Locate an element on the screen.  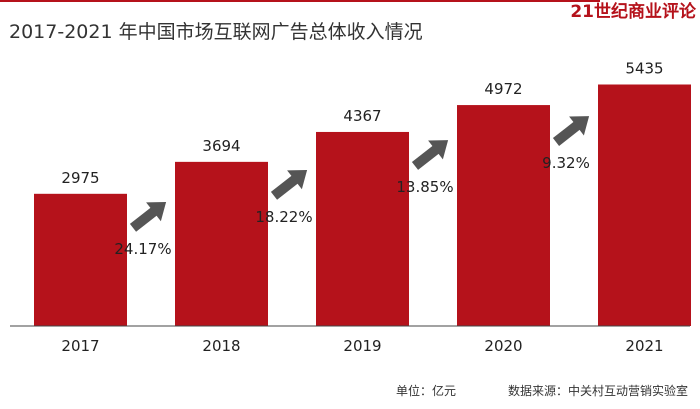
growth-label-1: 24.17% is located at coordinates (142, 249).